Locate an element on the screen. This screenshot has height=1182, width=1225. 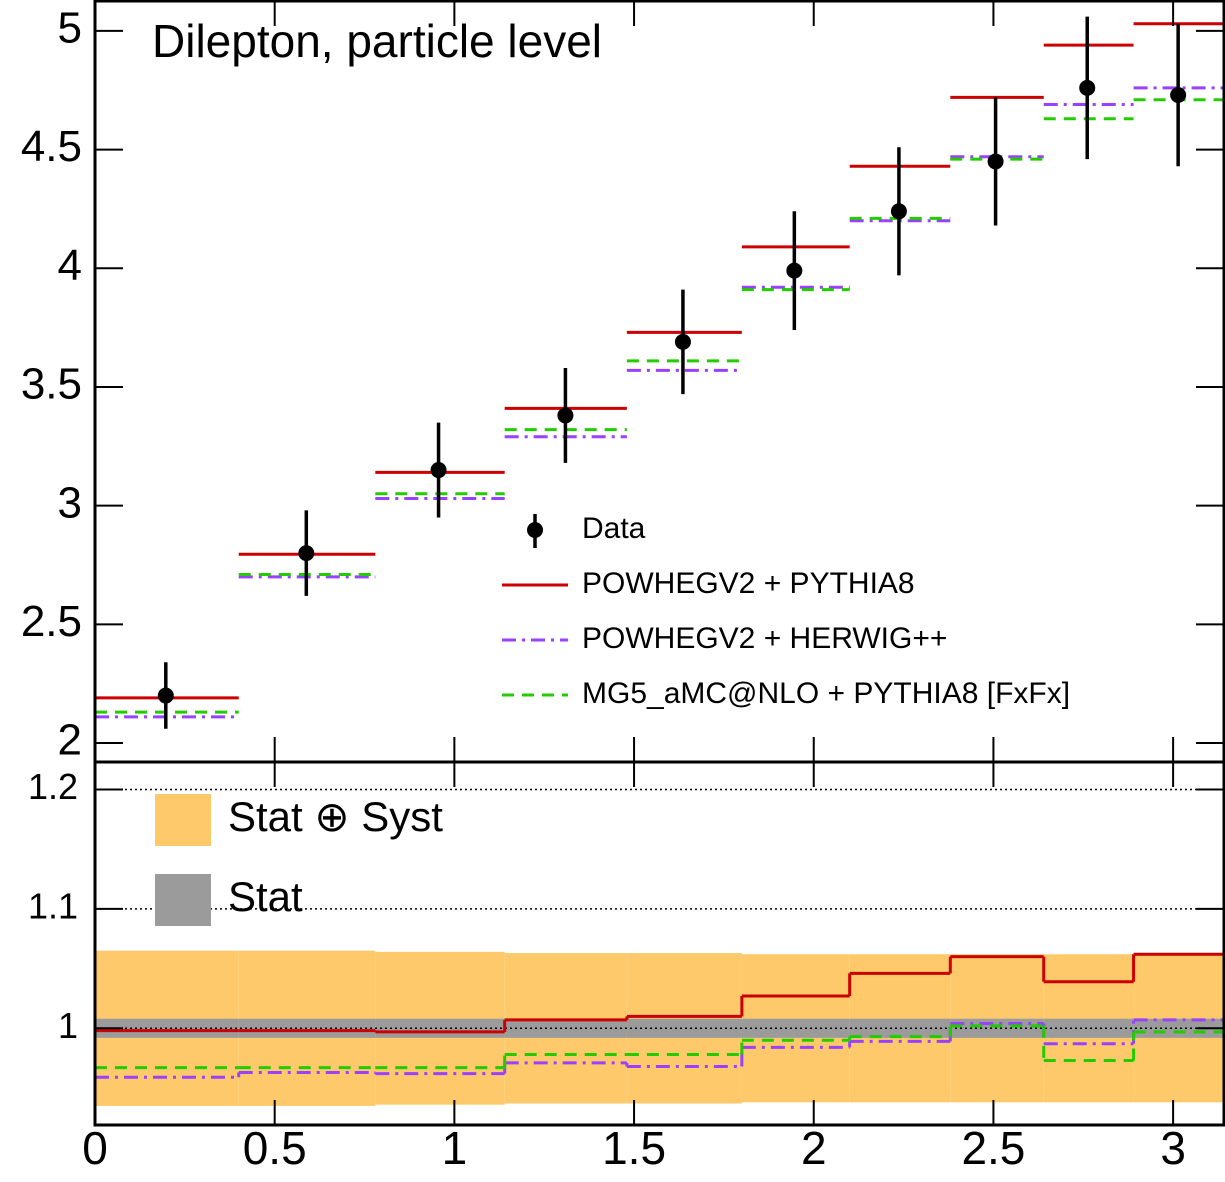
legend-label: POWHEGV2 + HERWIG++ is located at coordinates (764, 638).